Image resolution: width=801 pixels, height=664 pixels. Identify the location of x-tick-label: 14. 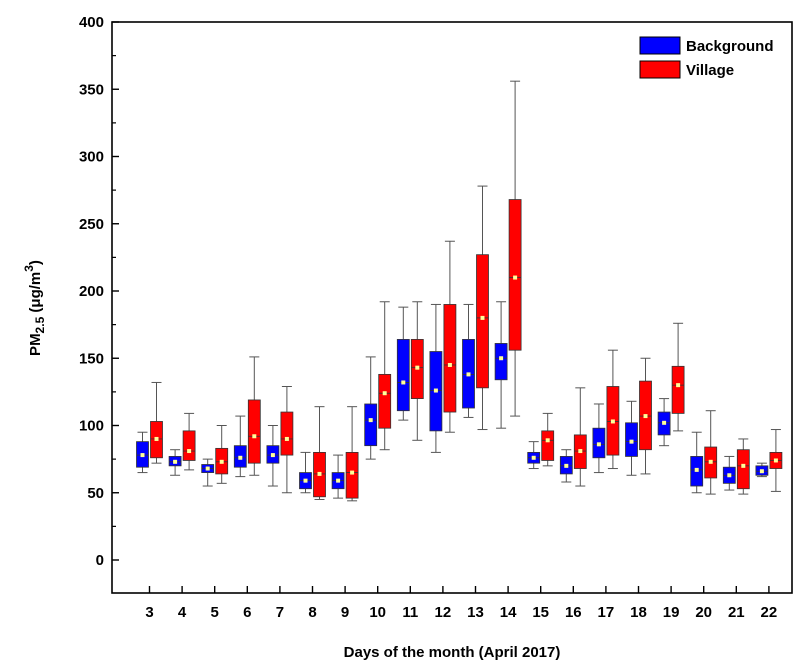
(508, 612).